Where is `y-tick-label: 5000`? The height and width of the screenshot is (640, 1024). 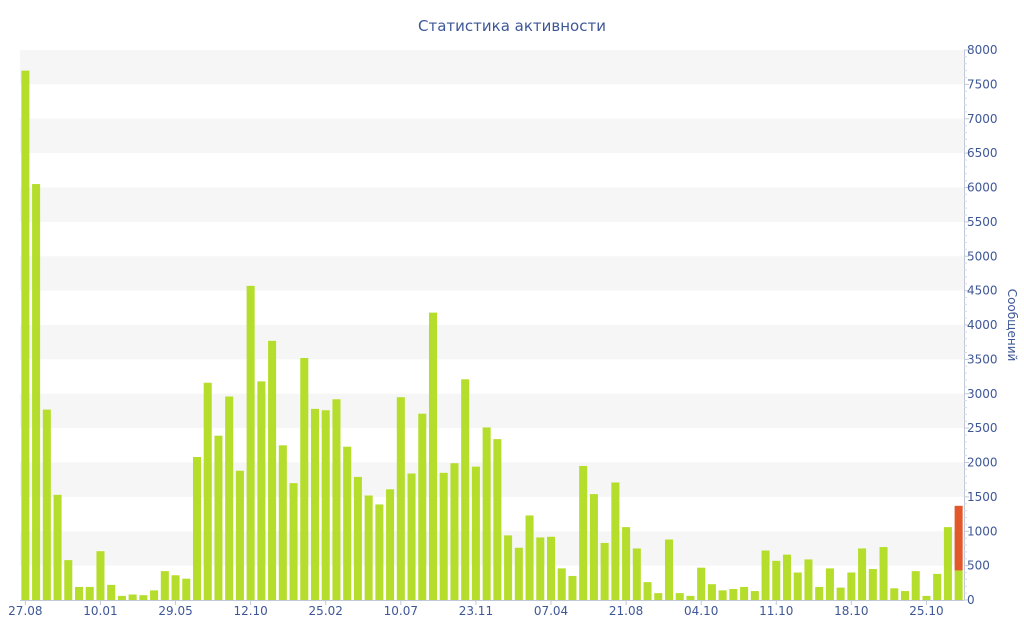 y-tick-label: 5000 is located at coordinates (982, 256).